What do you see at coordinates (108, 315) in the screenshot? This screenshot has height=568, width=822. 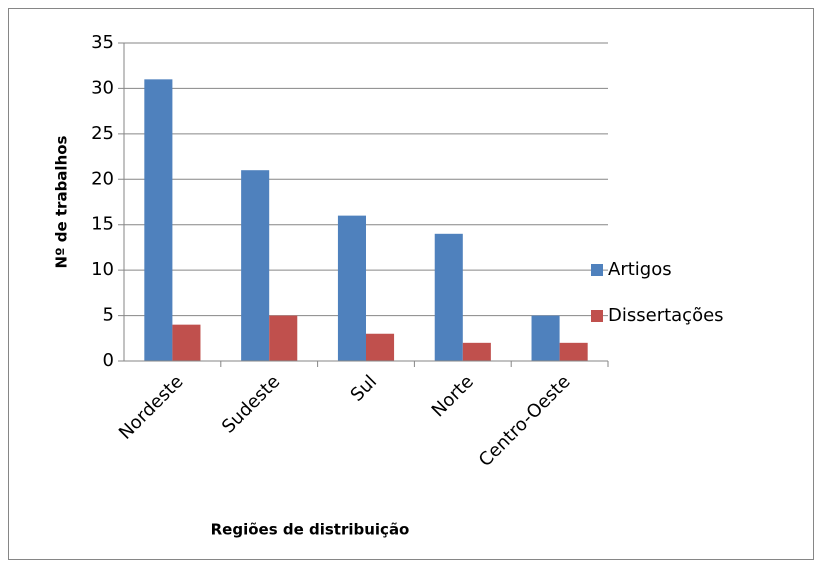 I see `y-tick-label: 5` at bounding box center [108, 315].